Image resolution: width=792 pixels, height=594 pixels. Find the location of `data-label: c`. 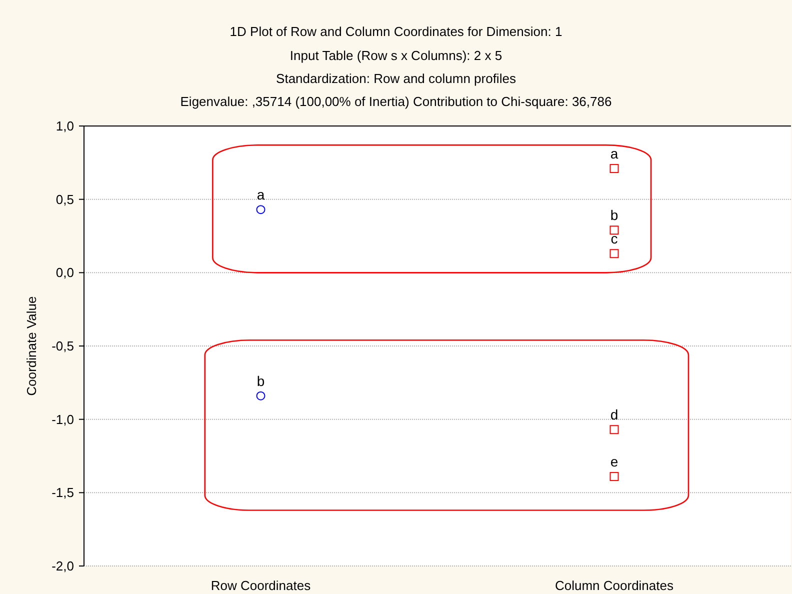

data-label: c is located at coordinates (614, 238).